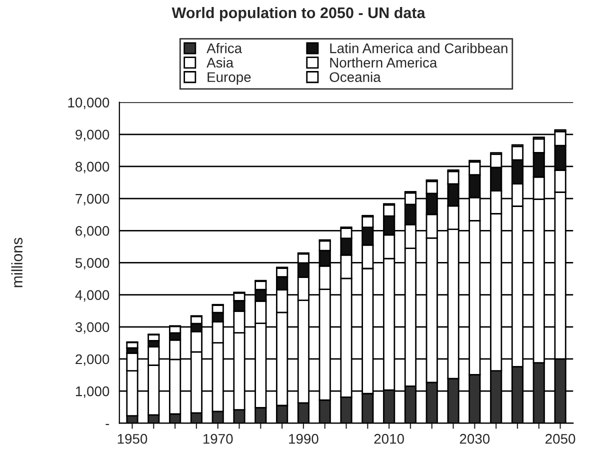 The image size is (597, 465). Describe the element at coordinates (108, 425) in the screenshot. I see `y-tick-label: -` at that location.